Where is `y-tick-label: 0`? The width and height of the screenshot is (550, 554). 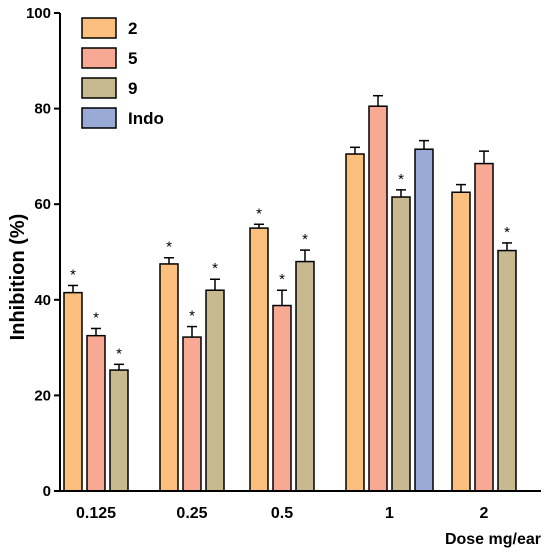 y-tick-label: 0 is located at coordinates (47, 491).